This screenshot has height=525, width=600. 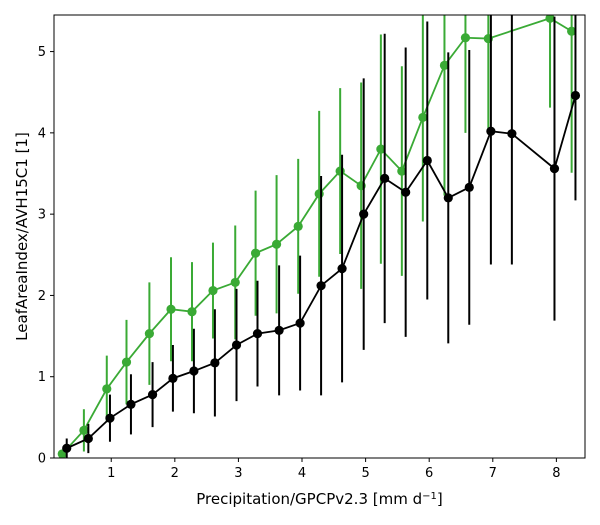 What do you see at coordinates (42, 296) in the screenshot?
I see `y-tick-label: 2` at bounding box center [42, 296].